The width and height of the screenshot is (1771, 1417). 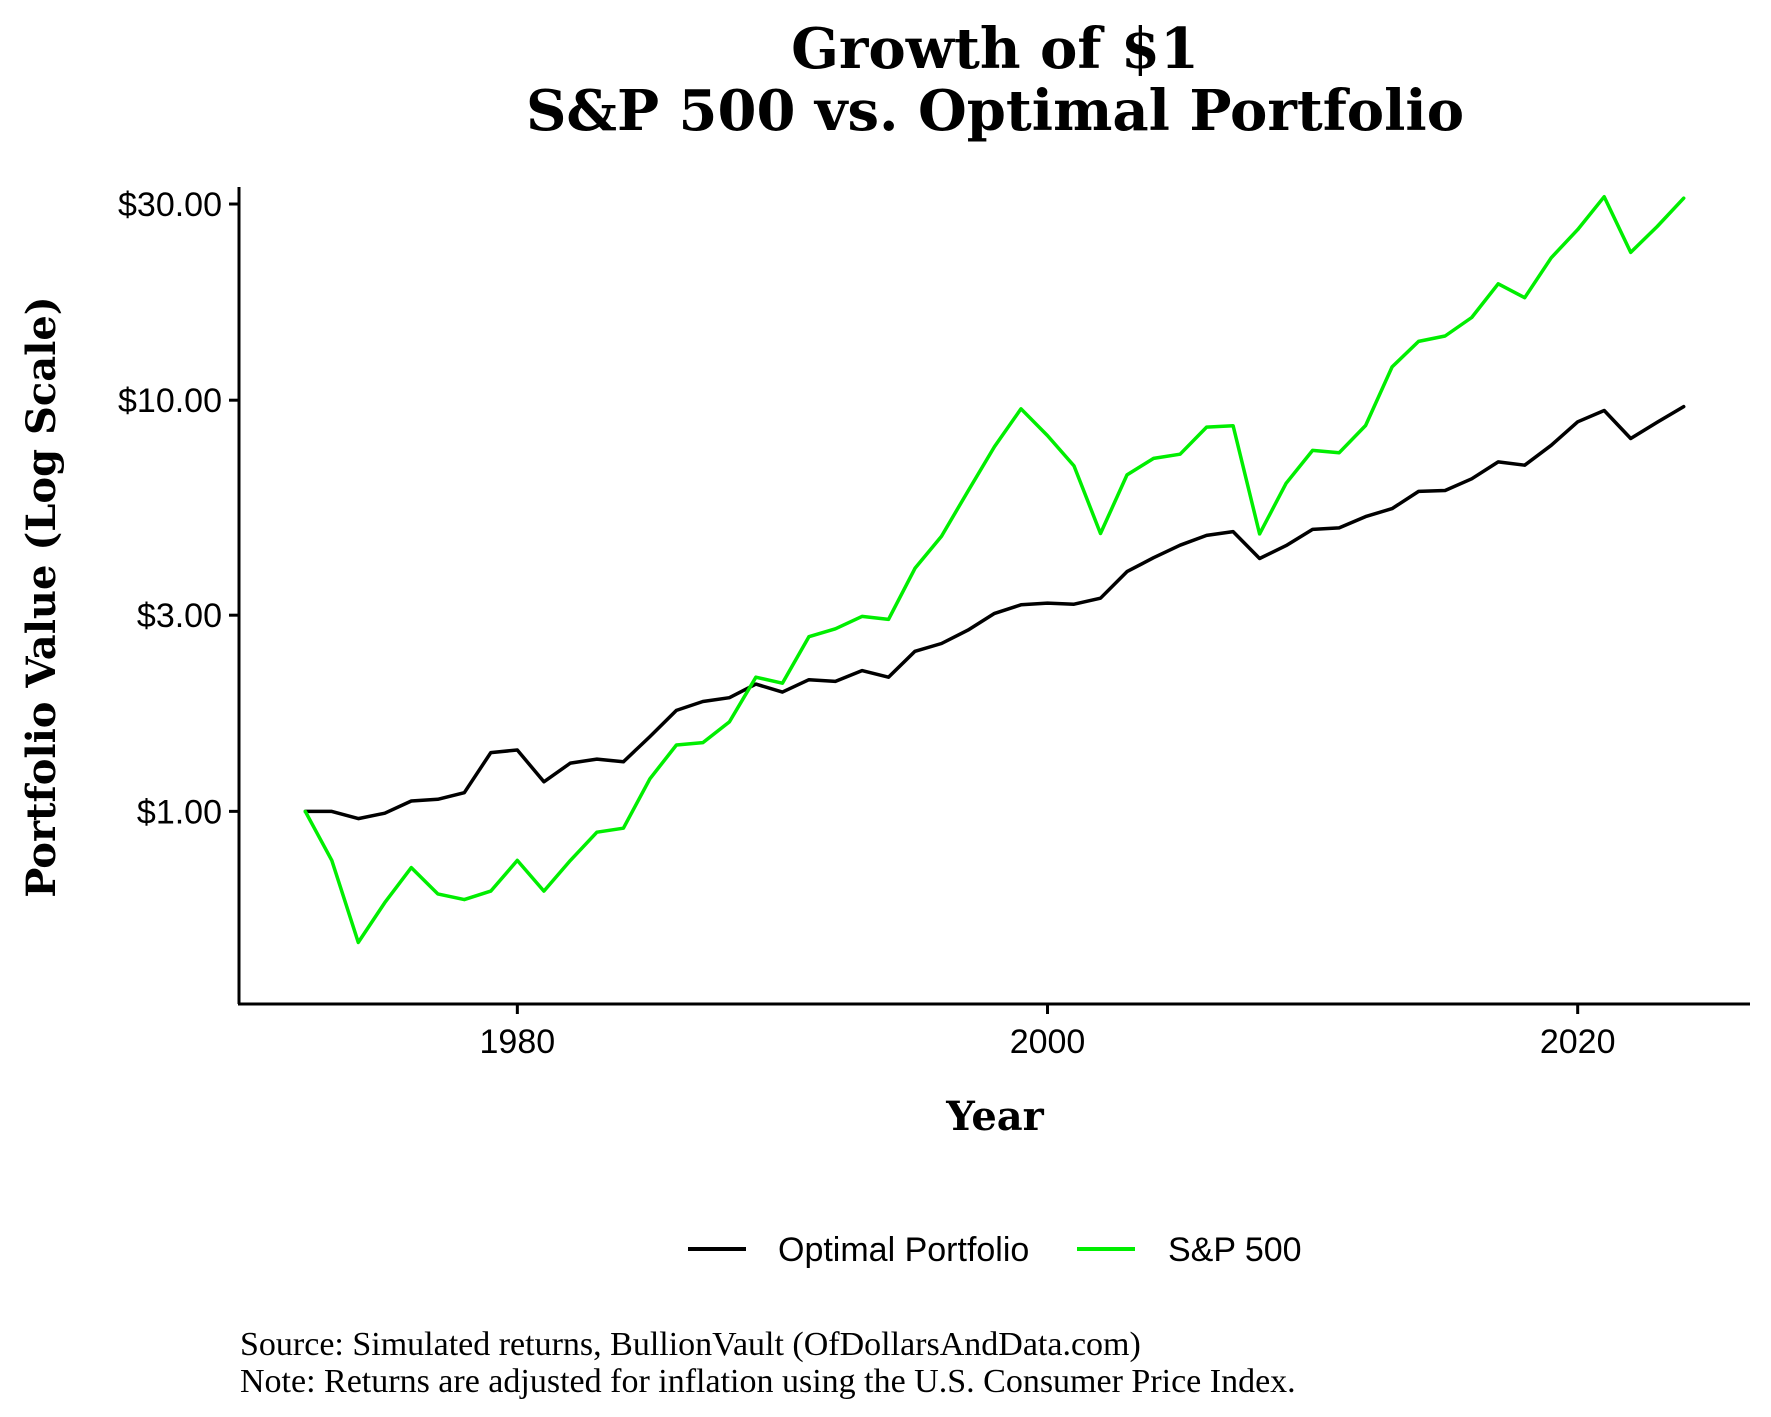 I want to click on legend-label: S&P 500, so click(x=1235, y=1250).